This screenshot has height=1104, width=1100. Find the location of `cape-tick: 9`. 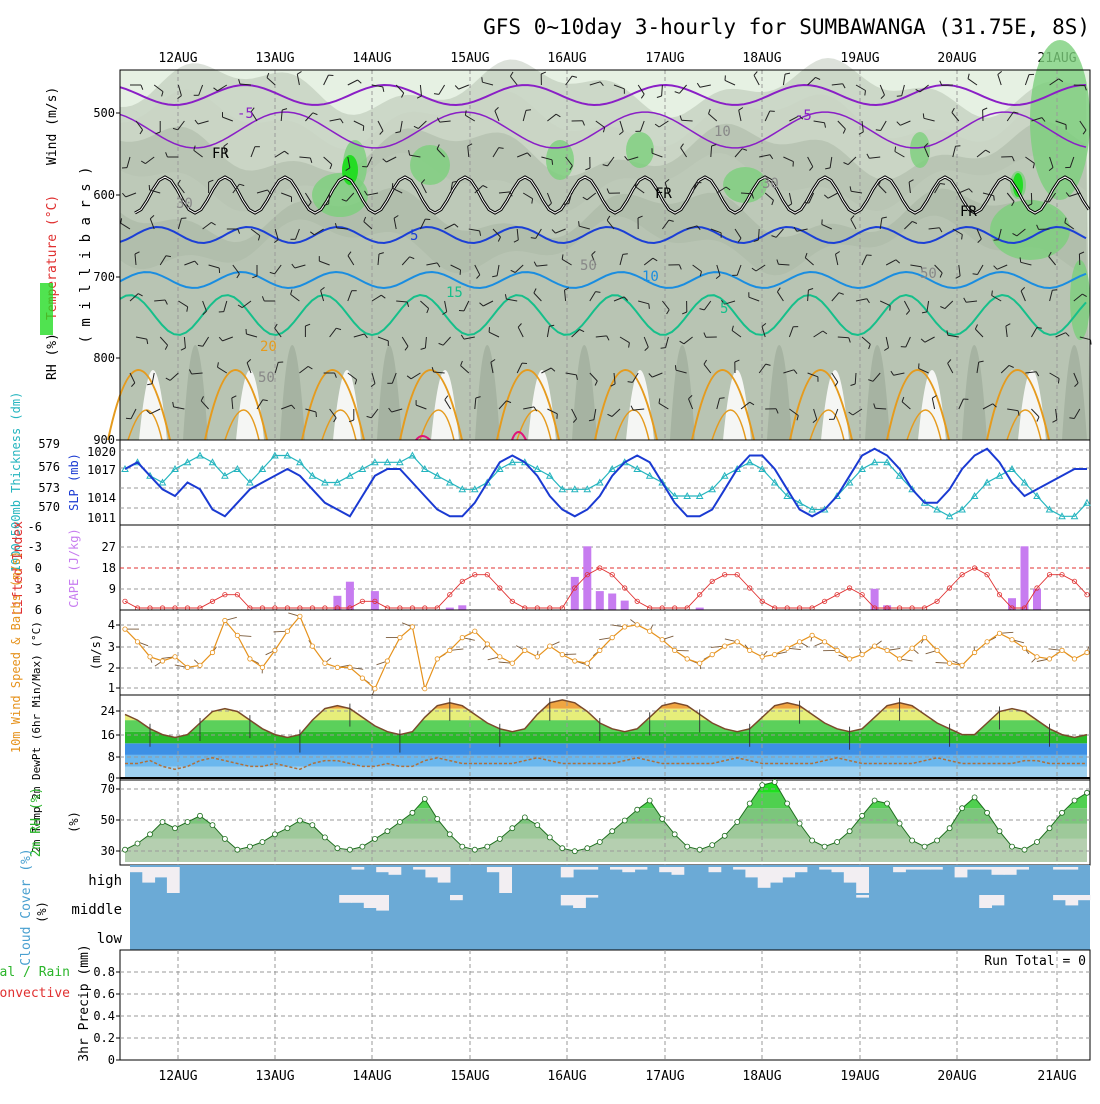

cape-tick: 9 is located at coordinates (112, 589).